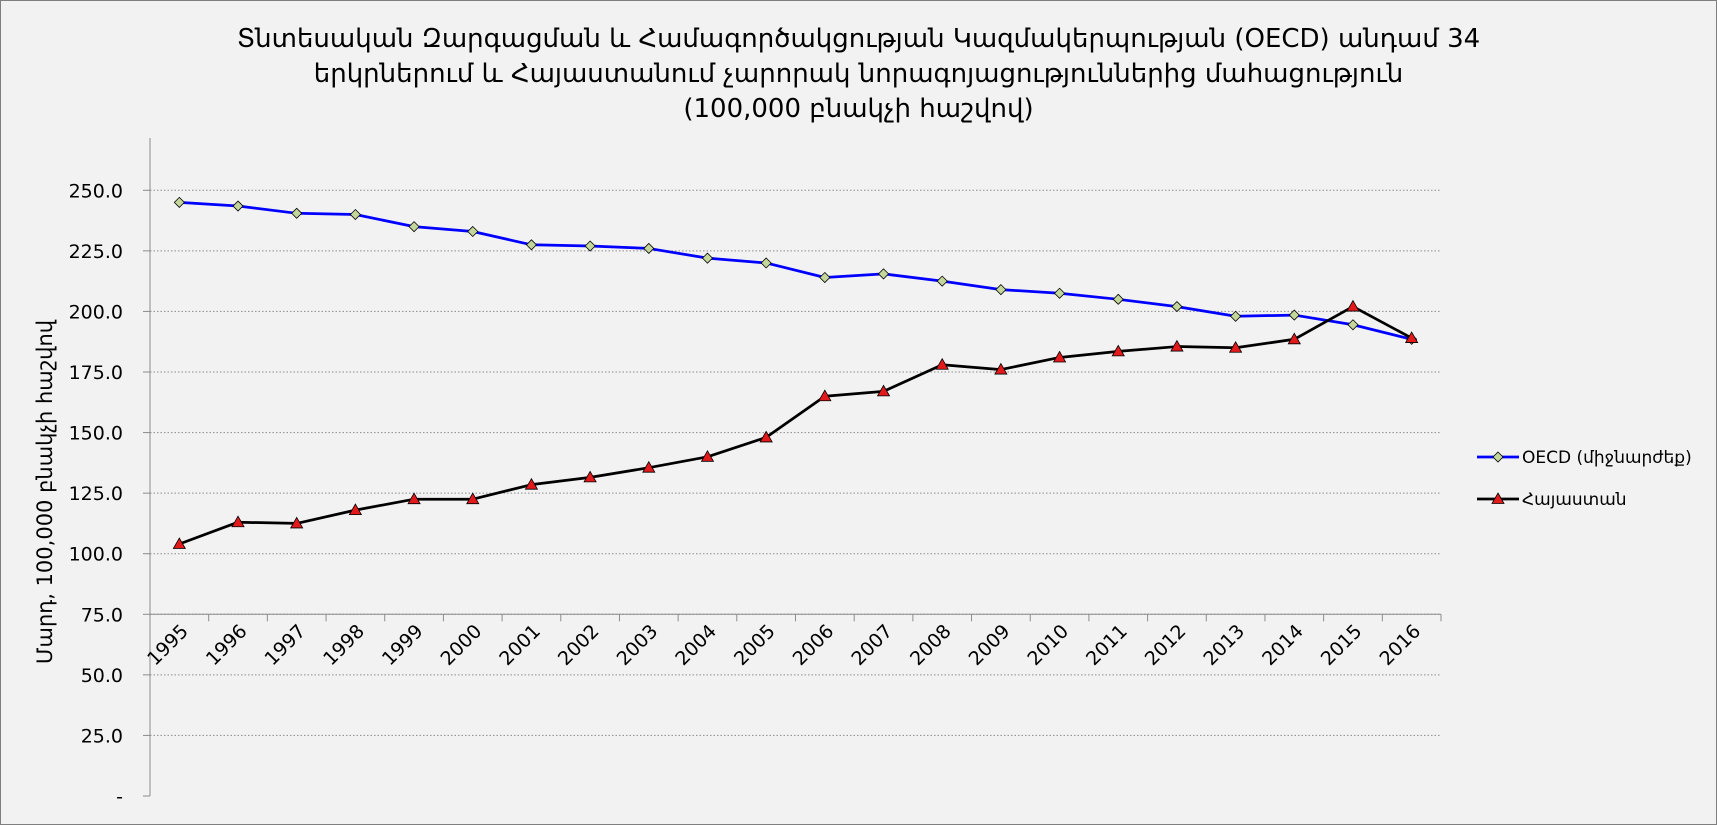 This screenshot has width=1717, height=825. What do you see at coordinates (520, 645) in the screenshot?
I see `x-tick-label: 2001` at bounding box center [520, 645].